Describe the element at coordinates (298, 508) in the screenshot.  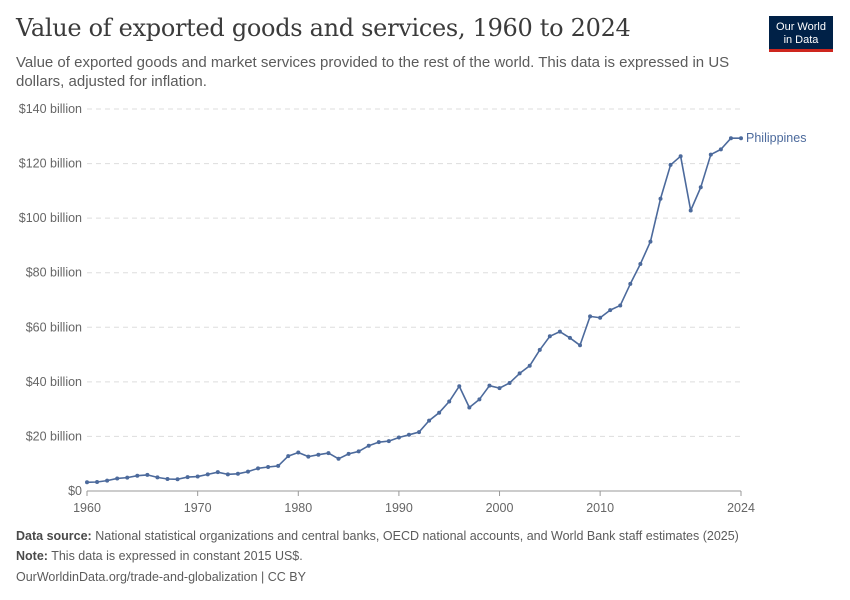
I see `x-tick-label: 1980` at that location.